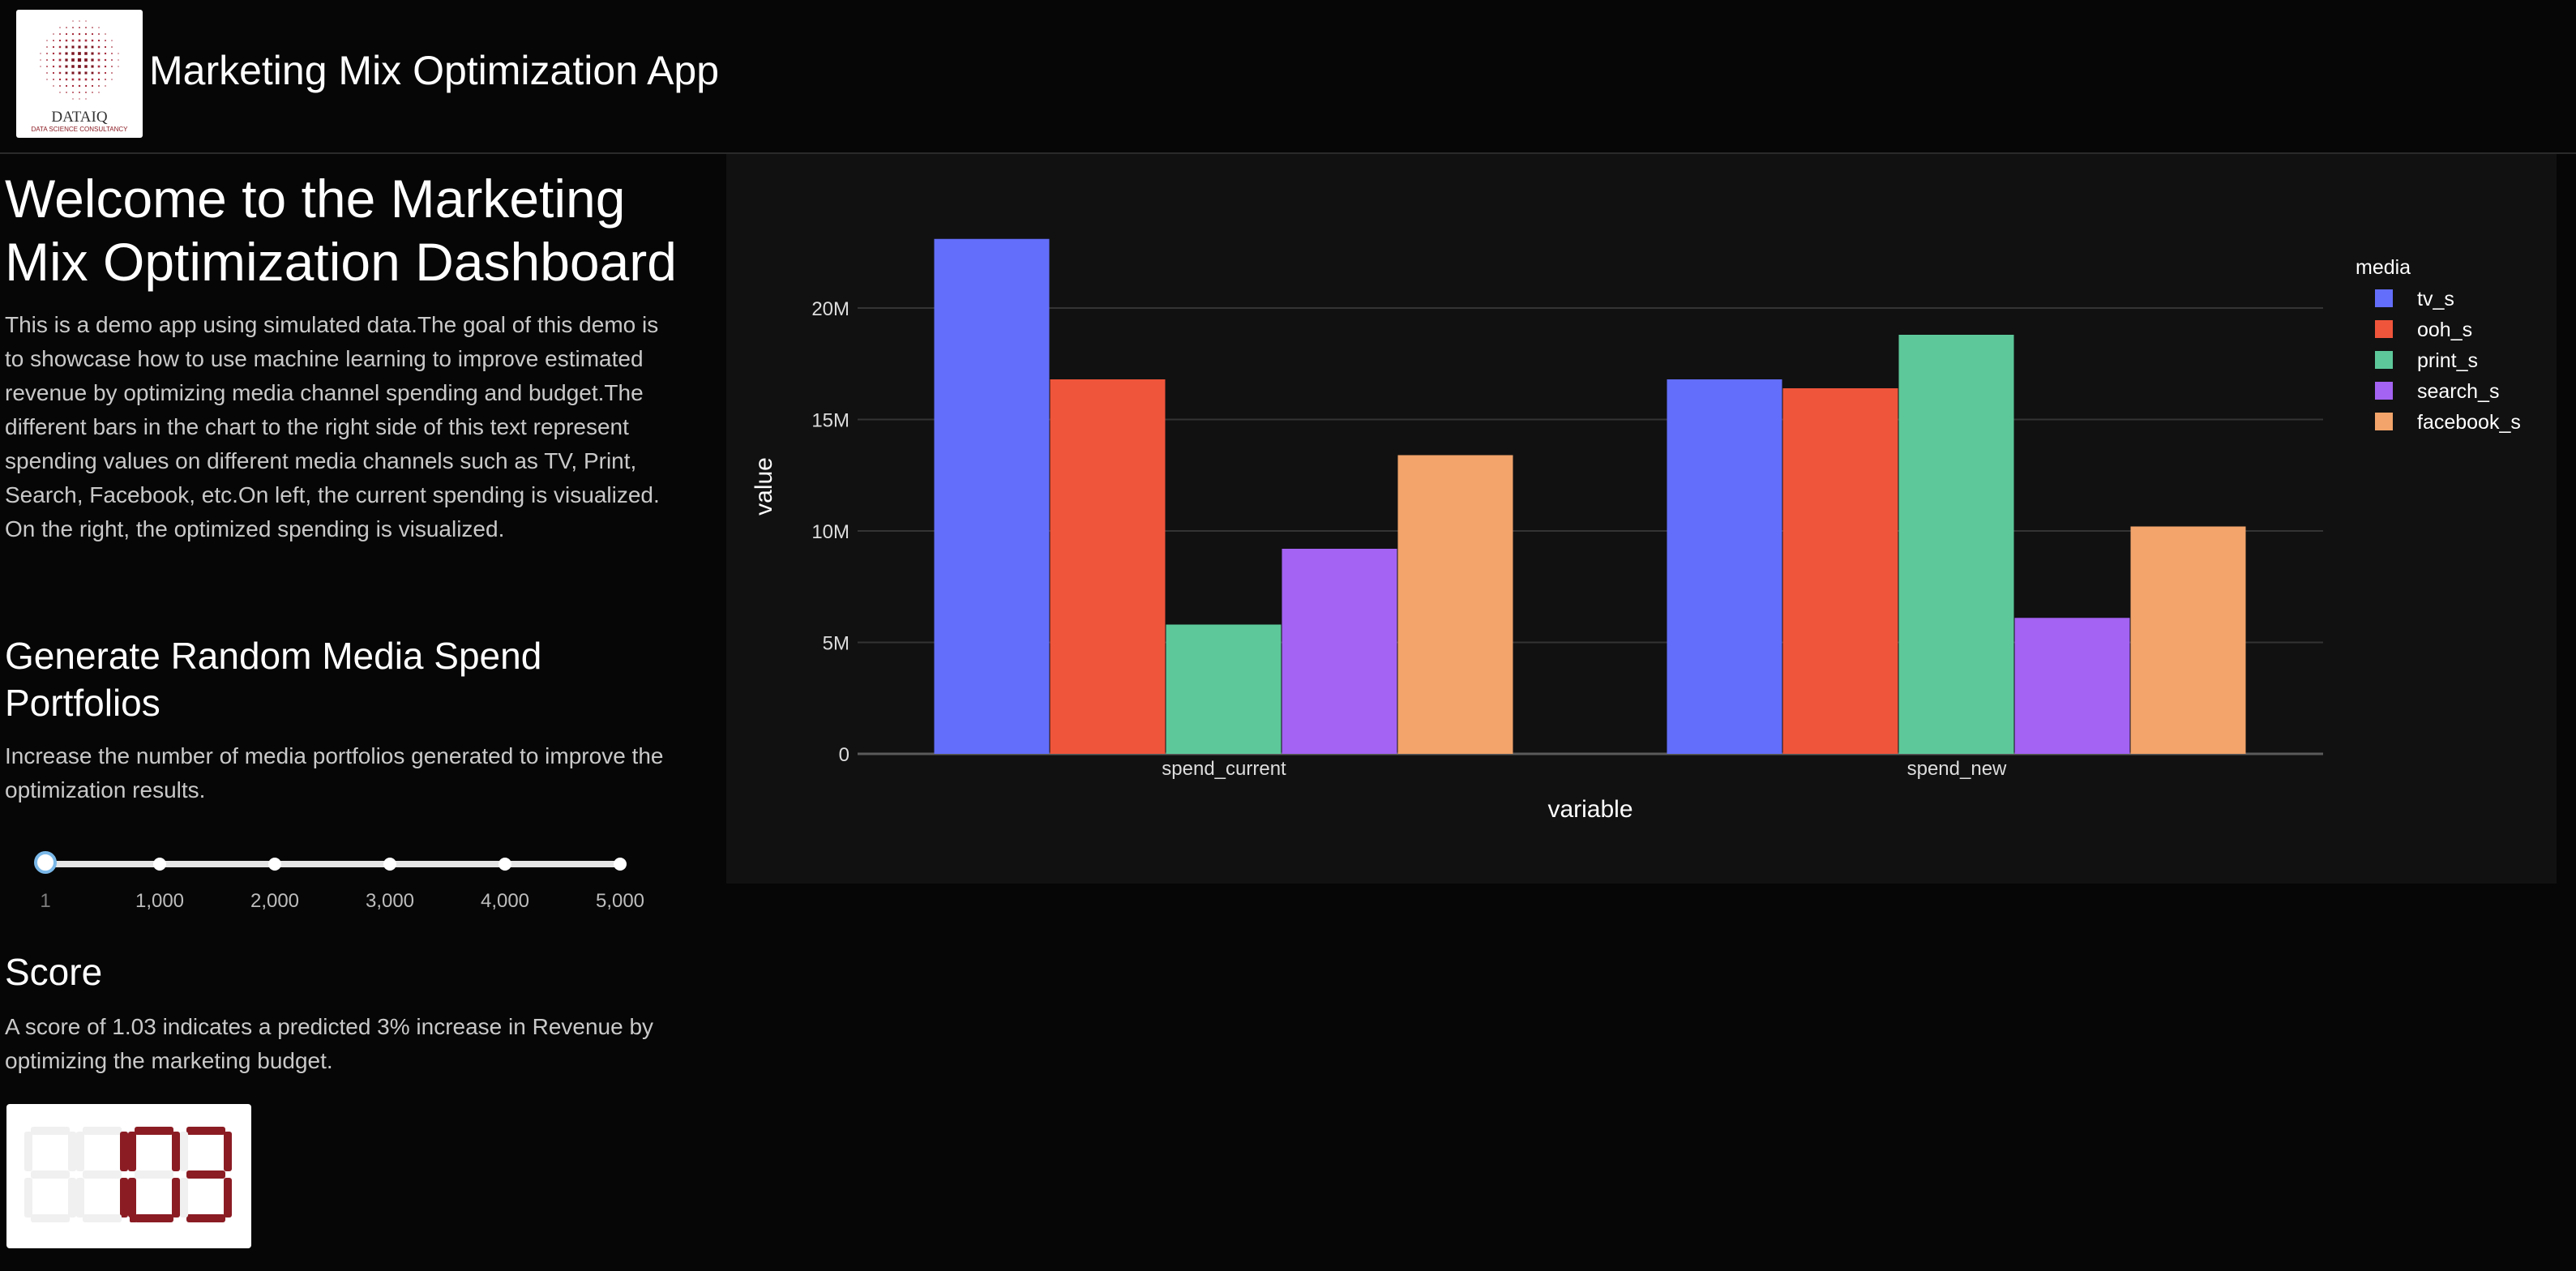  What do you see at coordinates (1224, 689) in the screenshot?
I see `bar-print_s-spend_current` at bounding box center [1224, 689].